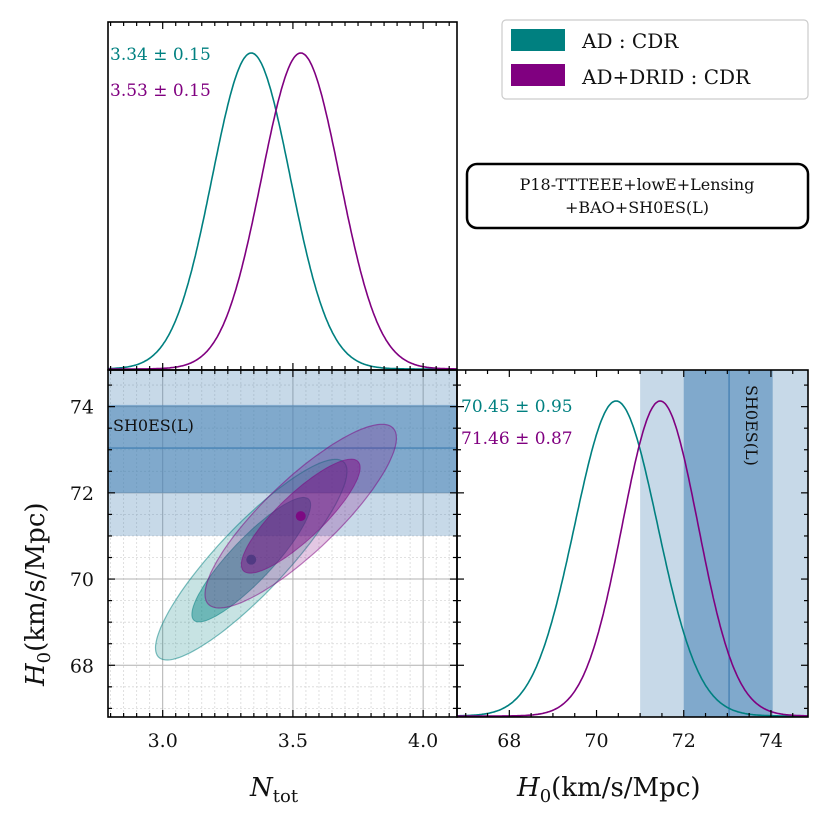 The height and width of the screenshot is (827, 829). I want to click on ntot-stat-ad: 3.34 ± 0.15, so click(160, 55).